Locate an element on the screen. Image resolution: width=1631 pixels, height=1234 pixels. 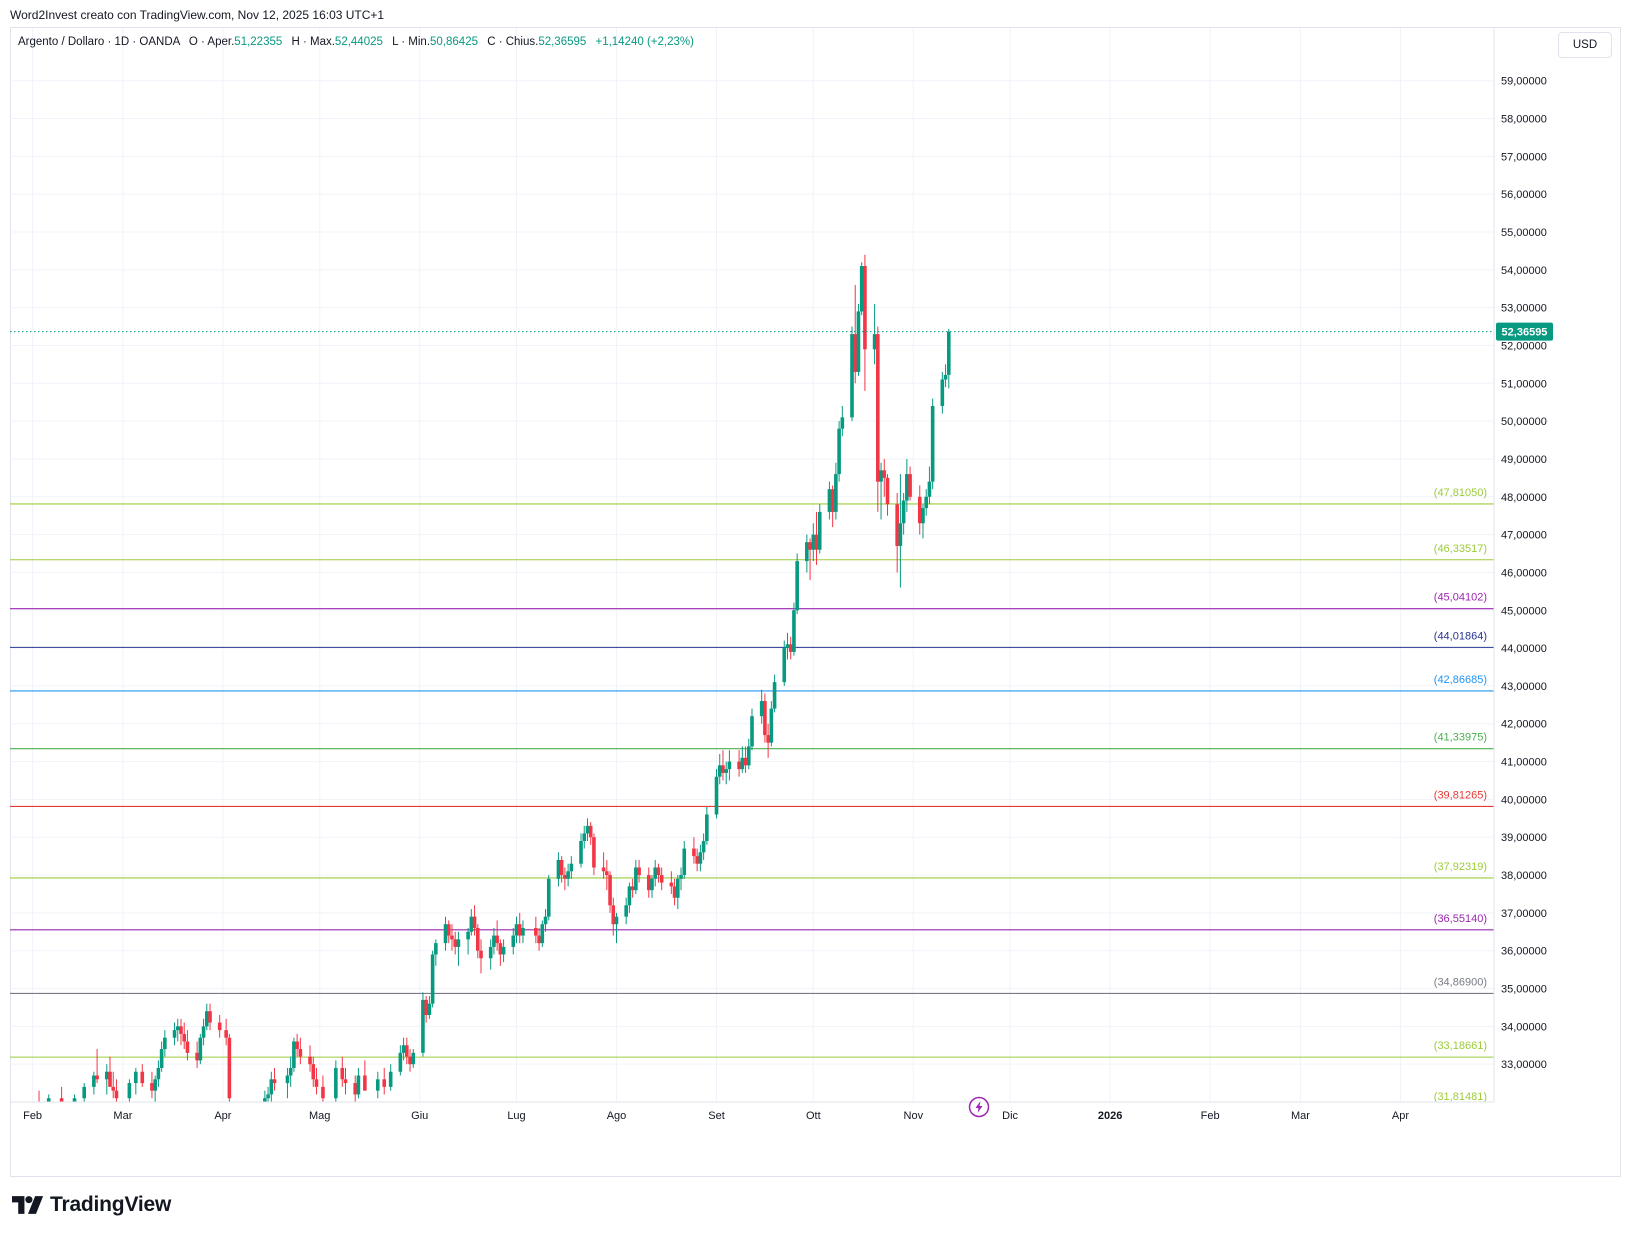
y-tick-label: 47,00000 is located at coordinates (1524, 536).